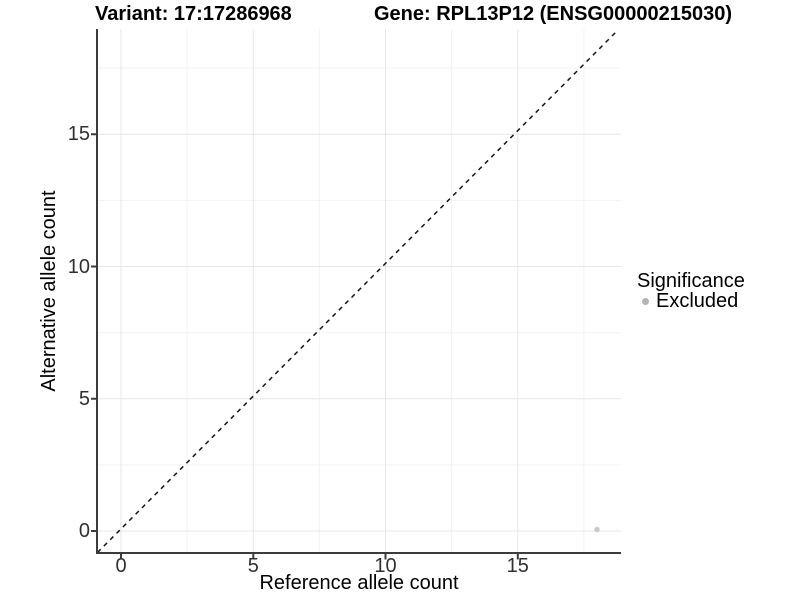 This screenshot has width=800, height=600. I want to click on x-tick-label-0: 0, so click(121, 566).